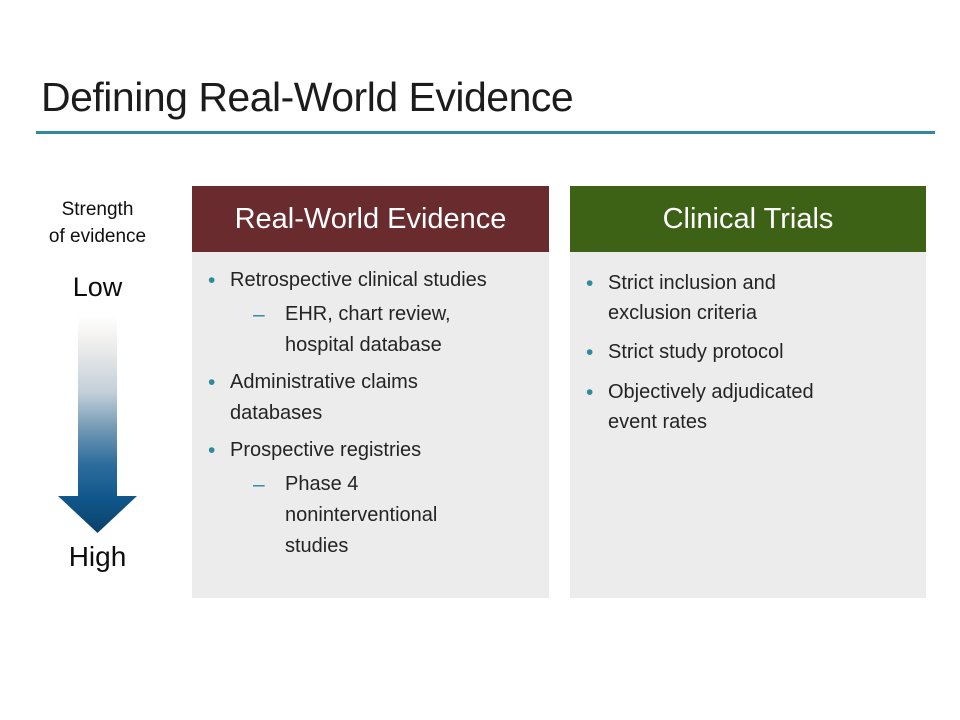 This screenshot has width=960, height=720. Describe the element at coordinates (97, 287) in the screenshot. I see `low-label: Low` at that location.